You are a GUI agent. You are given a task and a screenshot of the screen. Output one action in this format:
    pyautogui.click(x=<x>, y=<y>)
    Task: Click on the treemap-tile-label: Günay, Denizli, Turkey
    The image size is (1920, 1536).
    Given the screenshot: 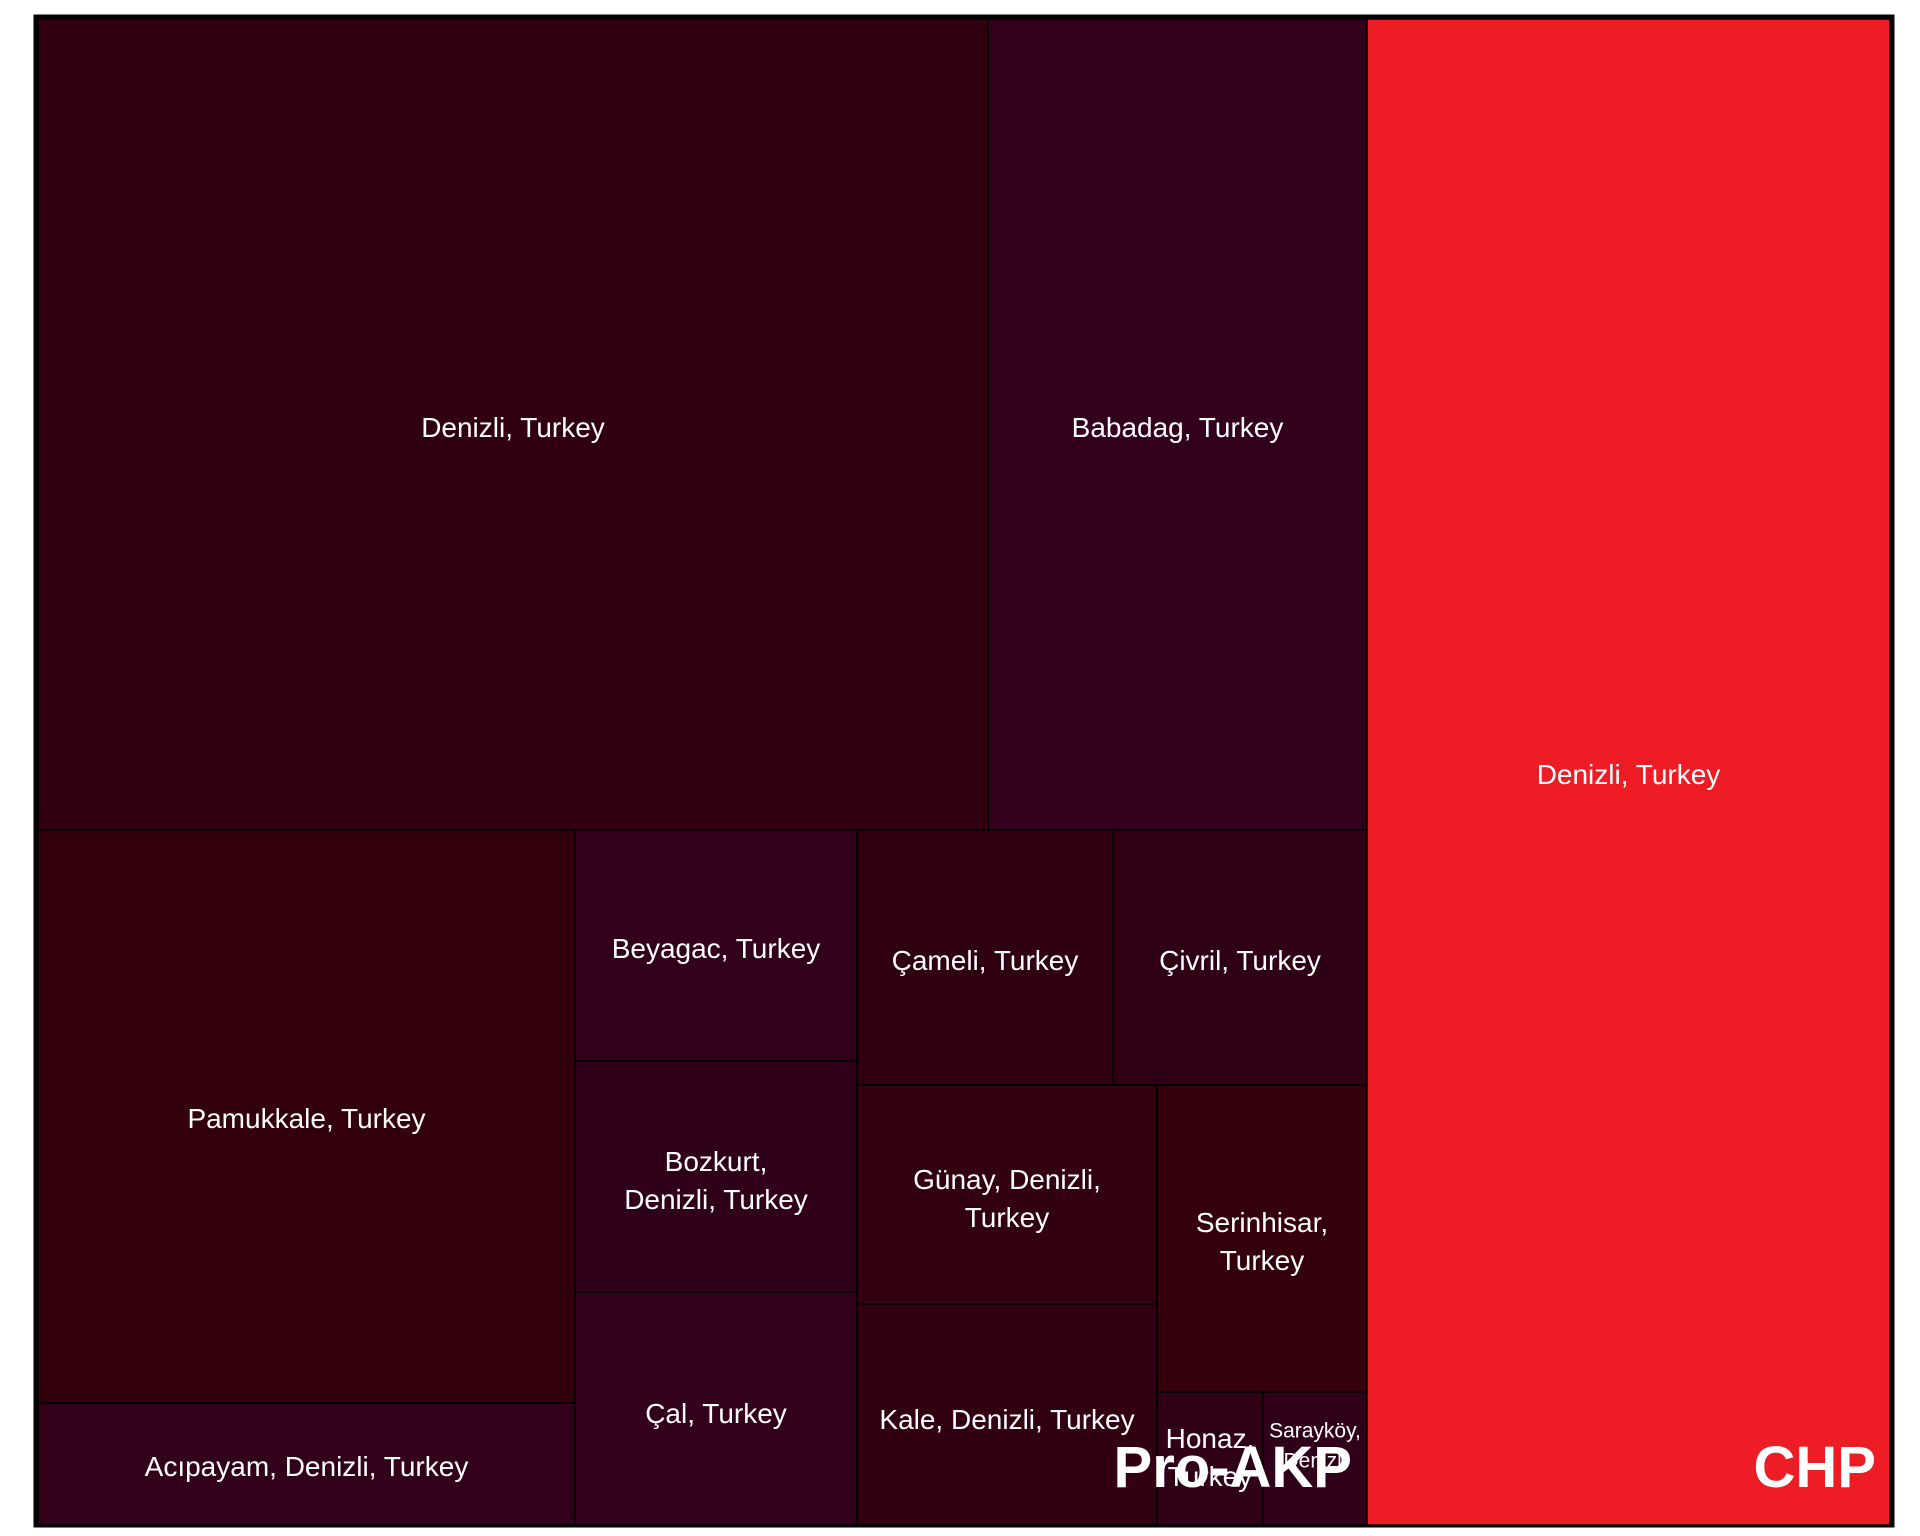 What is the action you would take?
    pyautogui.click(x=1007, y=1198)
    